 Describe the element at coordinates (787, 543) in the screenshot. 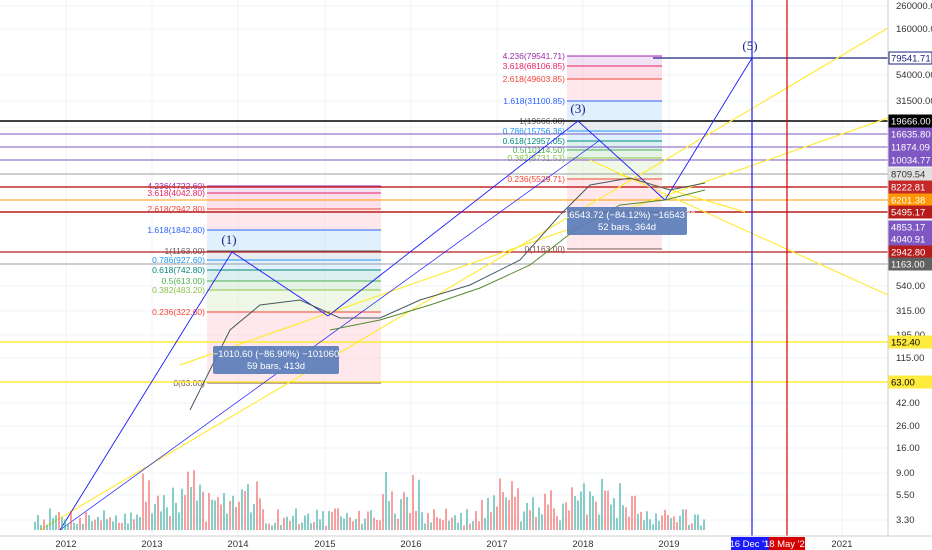

I see `date-marker-red` at that location.